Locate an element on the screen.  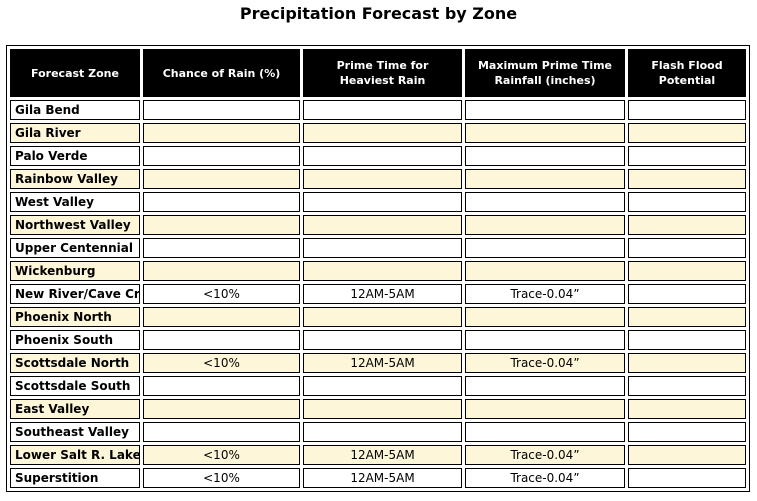
zone-cell: Scottsdale North is located at coordinates (75, 363).